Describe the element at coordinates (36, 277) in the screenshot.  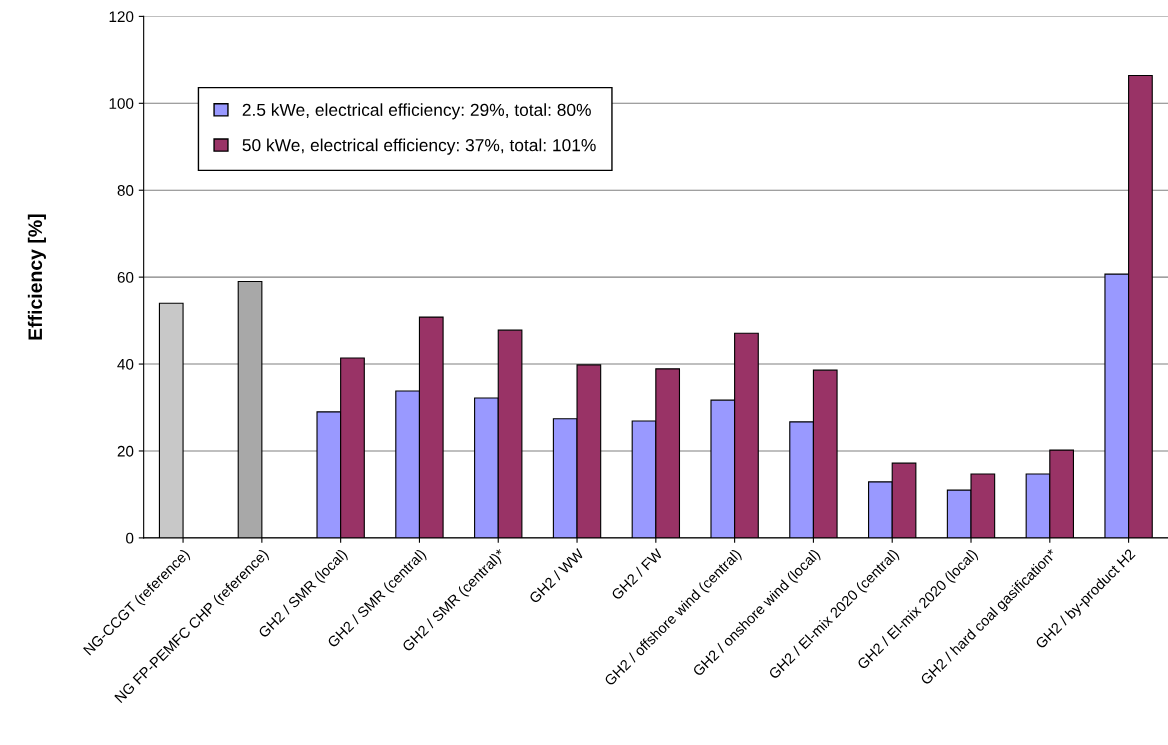
I see `y-axis-title: Efficiency [%]` at that location.